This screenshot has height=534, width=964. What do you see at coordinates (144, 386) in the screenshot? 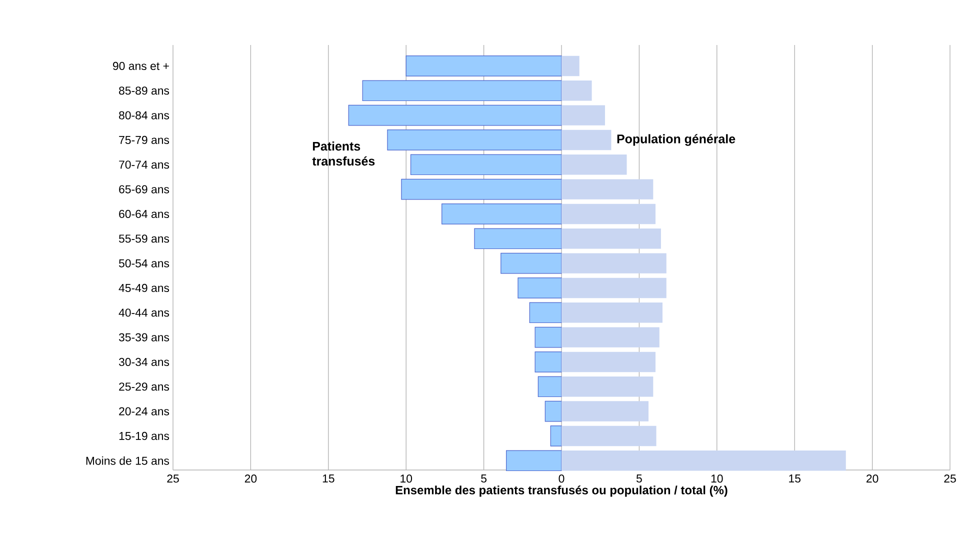
I see `y-tick-label: 25-29 ans` at bounding box center [144, 386].